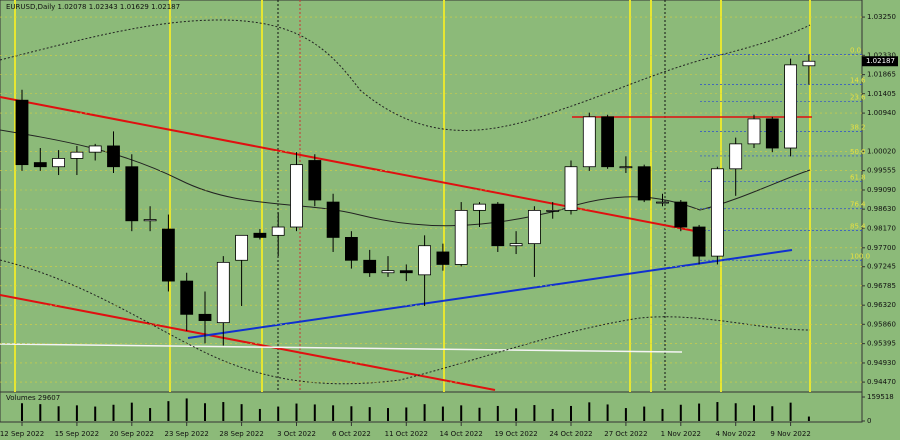 The image size is (900, 440). What do you see at coordinates (77, 434) in the screenshot?
I see `x-tick-label: 15 Sep 2022` at bounding box center [77, 434].